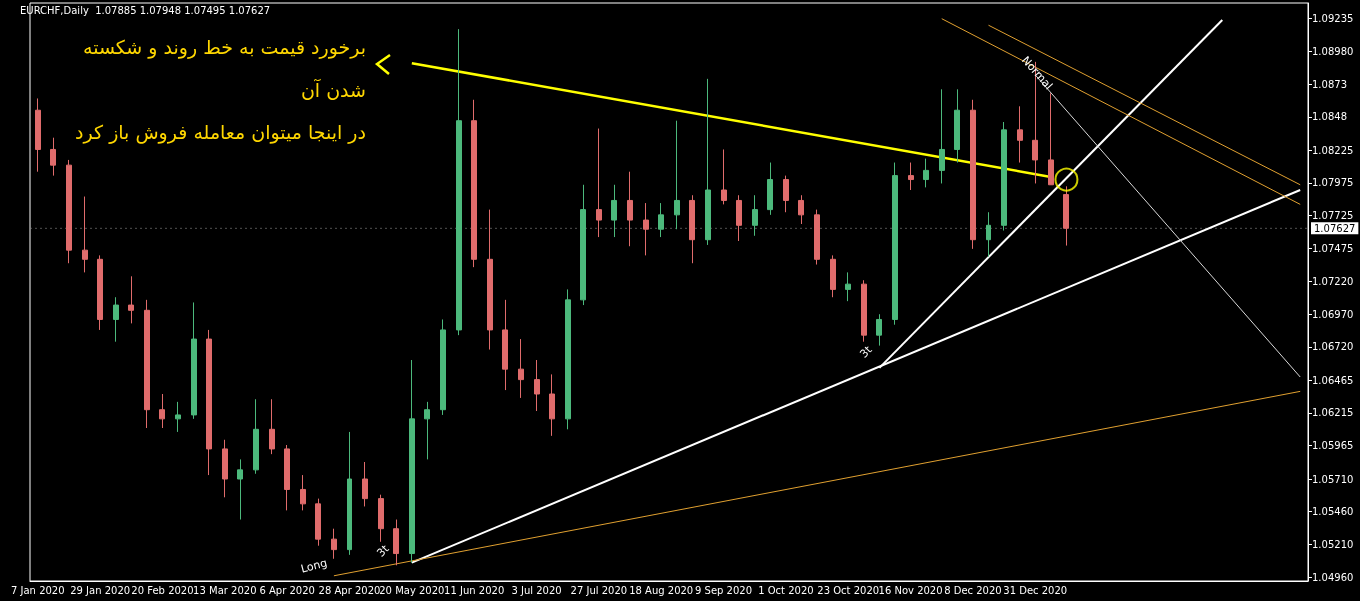  What do you see at coordinates (724, 590) in the screenshot?
I see `x-tick-label: 9 Sep 2020` at bounding box center [724, 590].